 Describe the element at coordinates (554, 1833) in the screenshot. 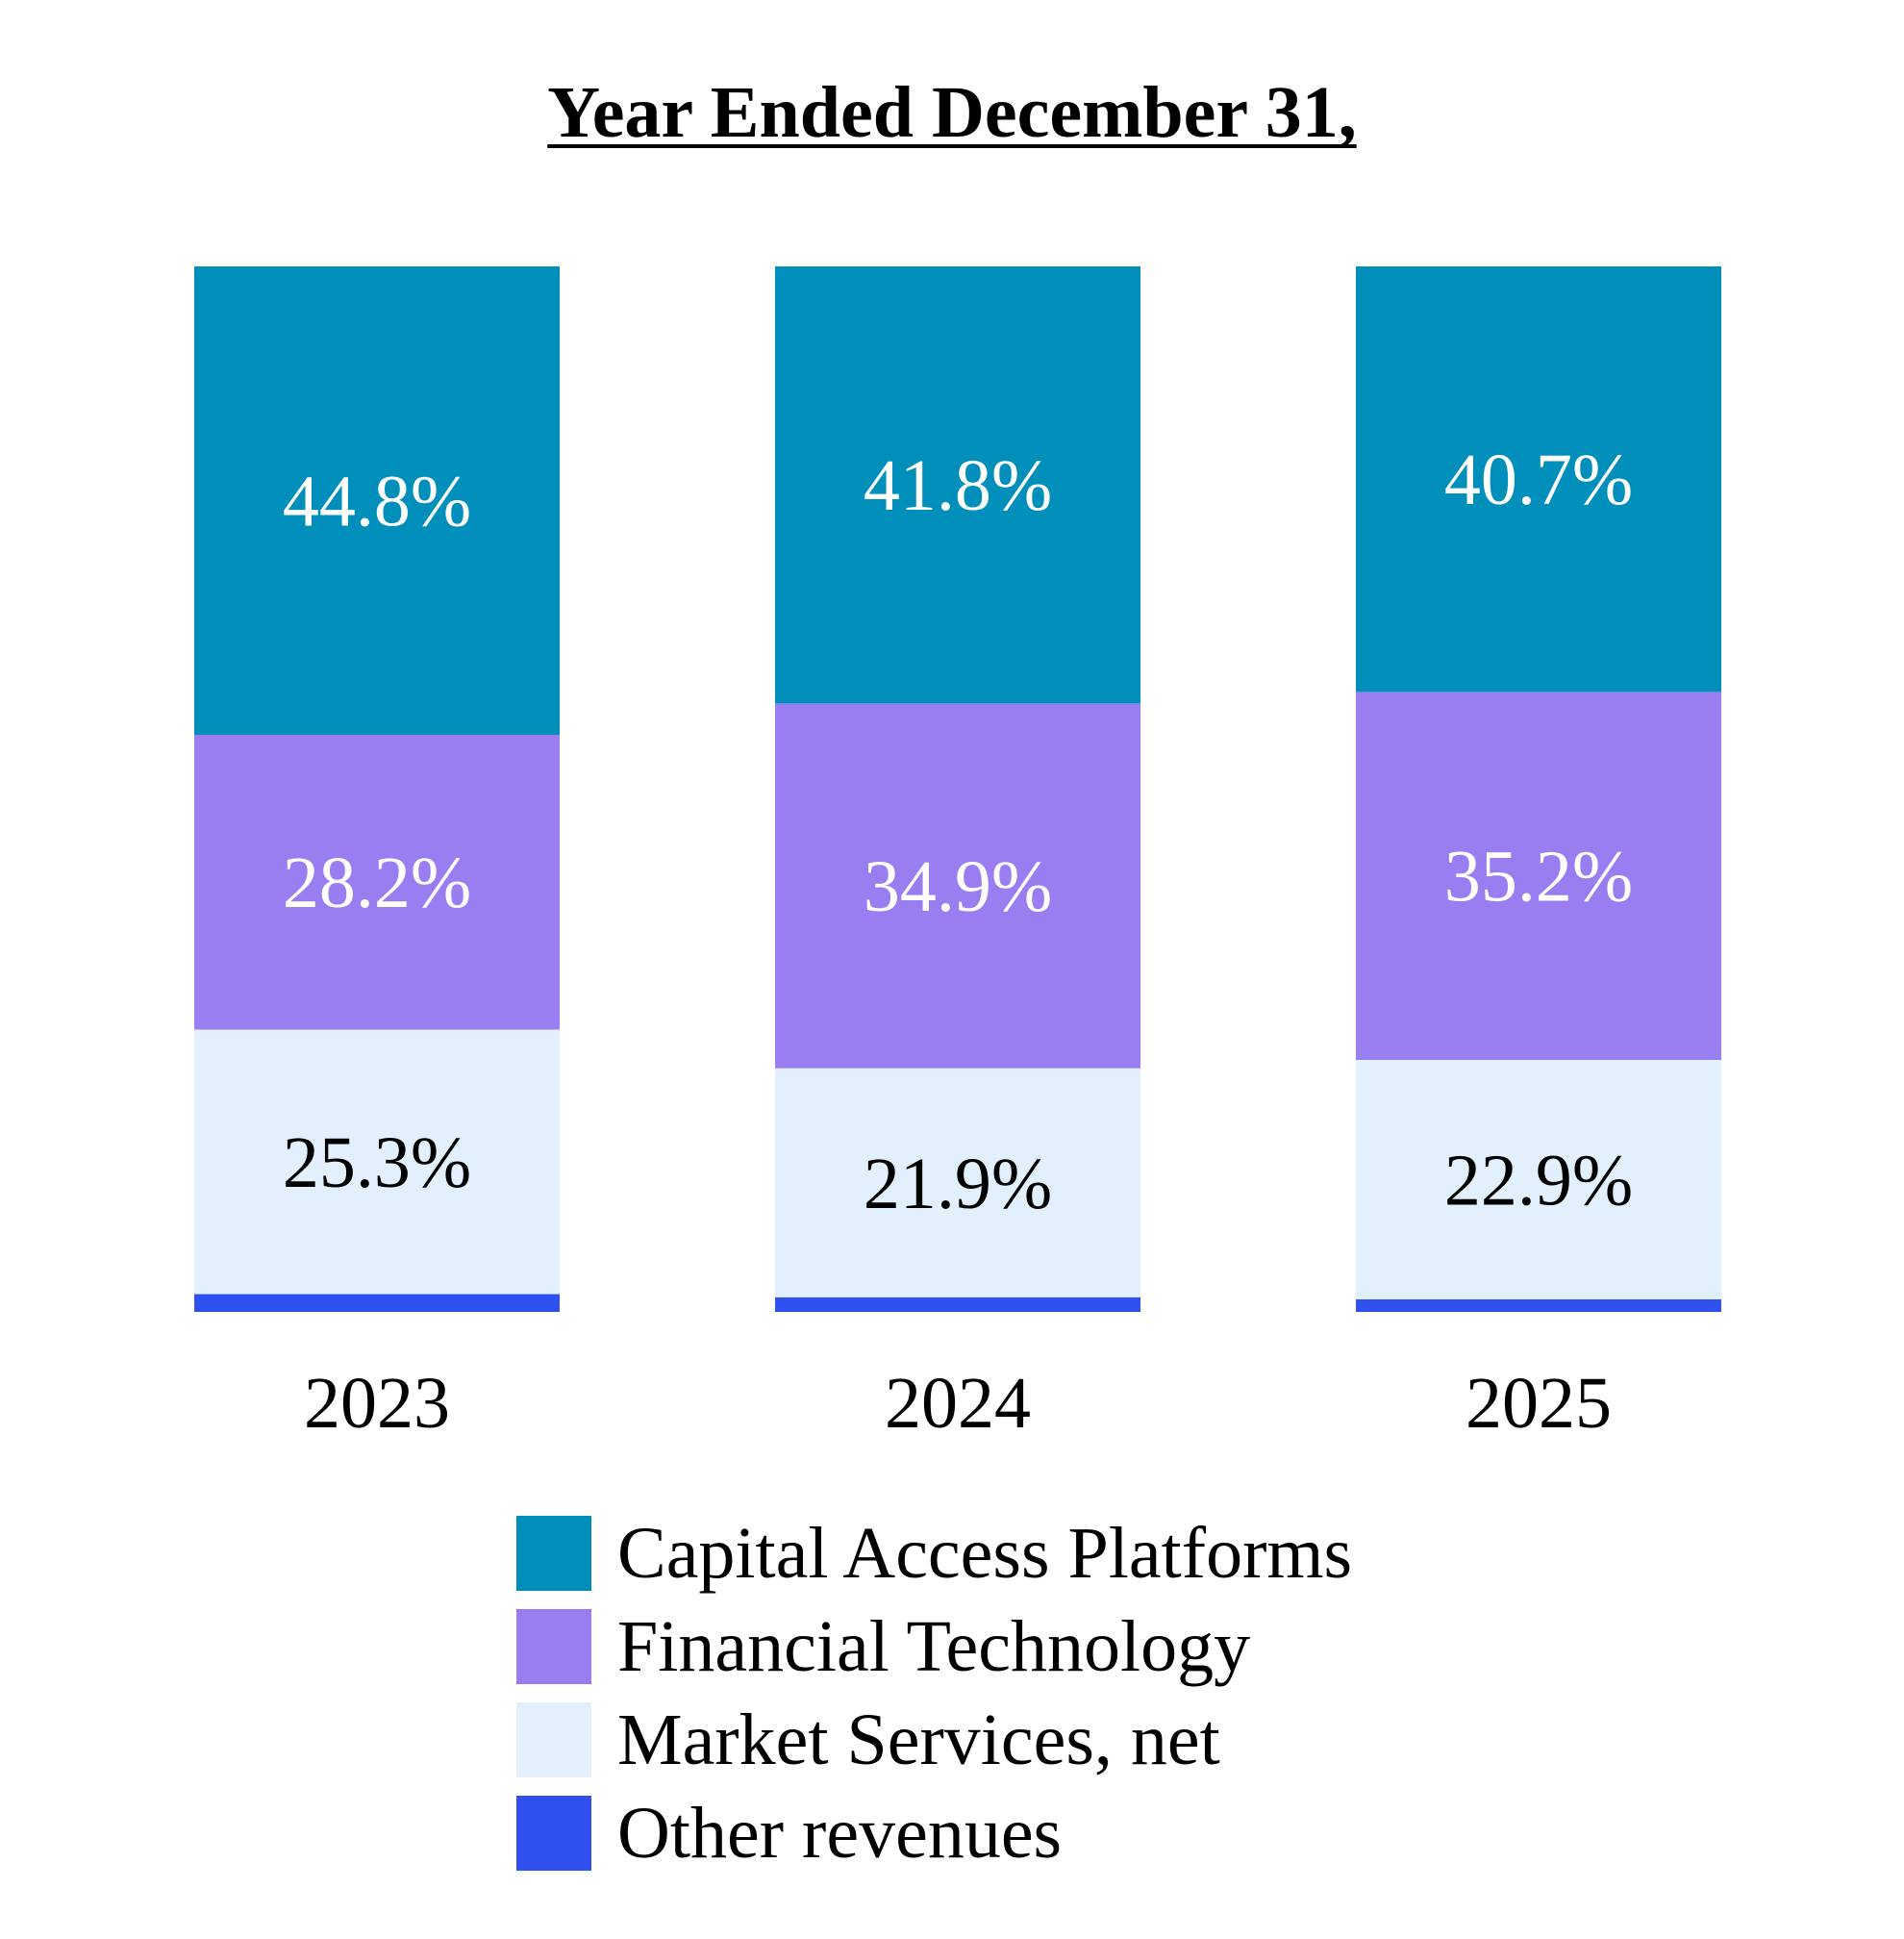

I see `legend-swatch-other-revenues` at that location.